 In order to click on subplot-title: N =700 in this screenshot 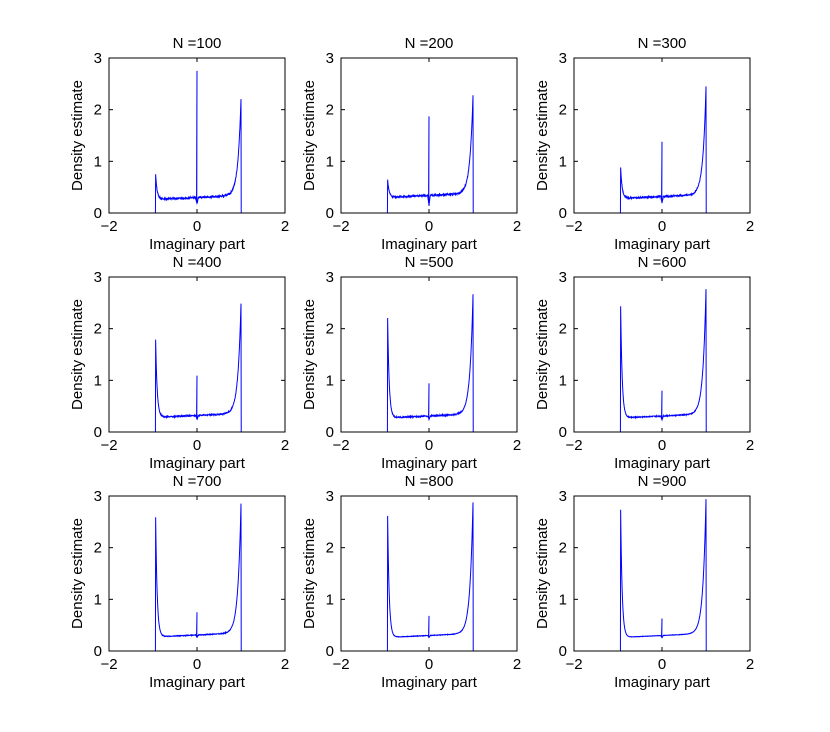, I will do `click(197, 481)`.